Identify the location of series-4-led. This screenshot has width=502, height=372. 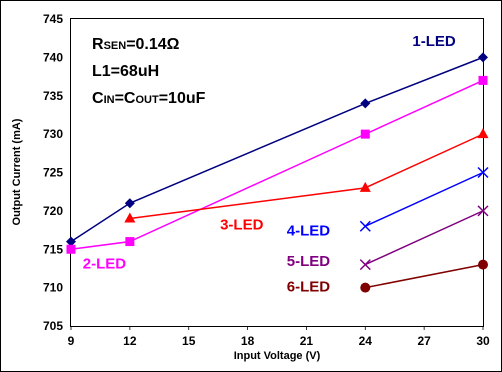
(424, 199).